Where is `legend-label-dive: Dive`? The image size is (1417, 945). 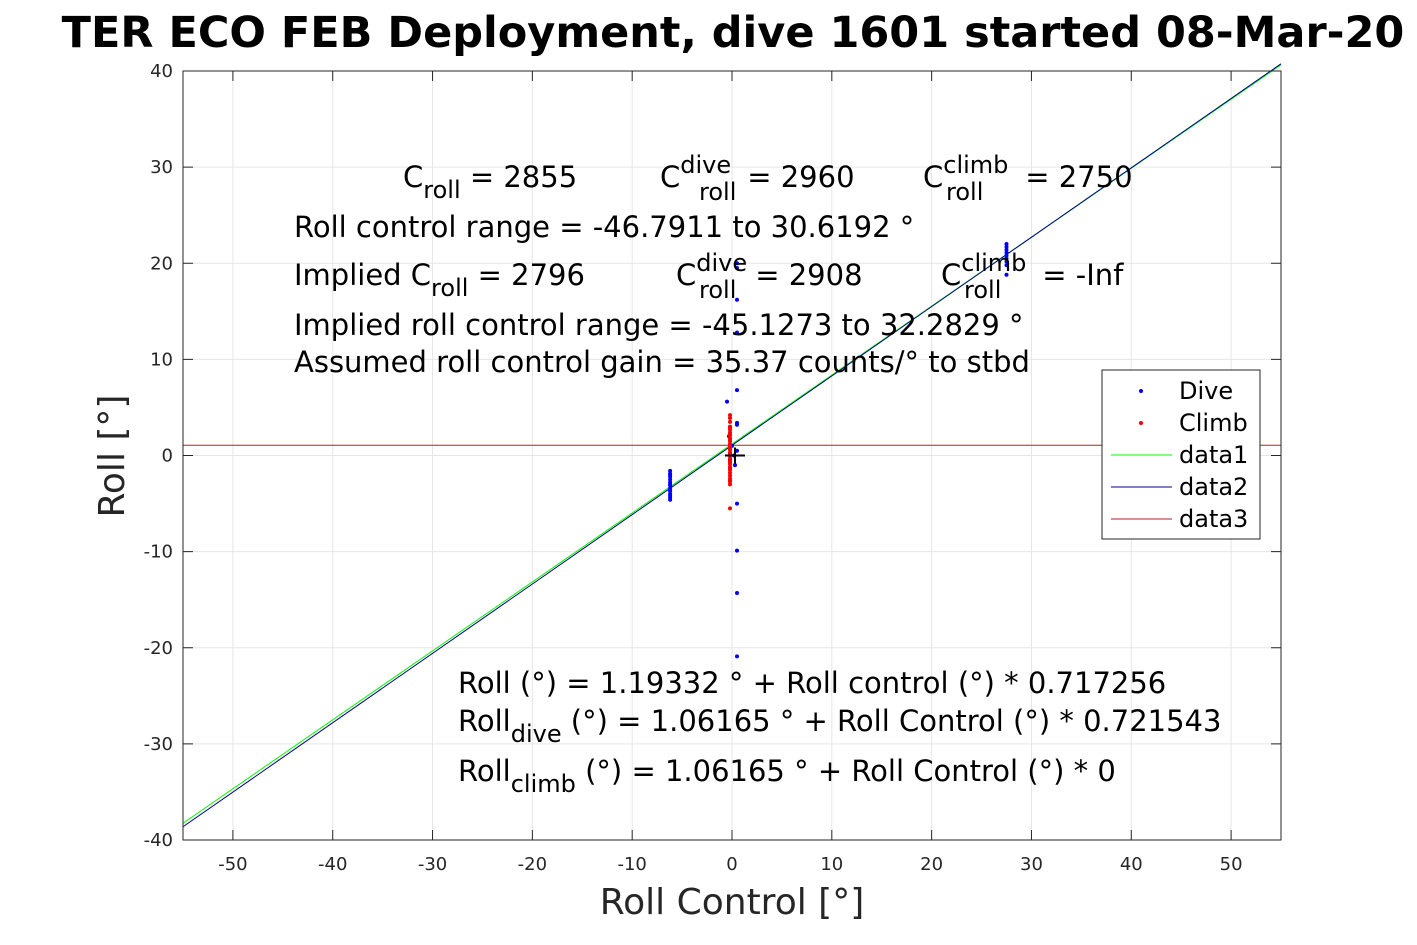 legend-label-dive: Dive is located at coordinates (1206, 391).